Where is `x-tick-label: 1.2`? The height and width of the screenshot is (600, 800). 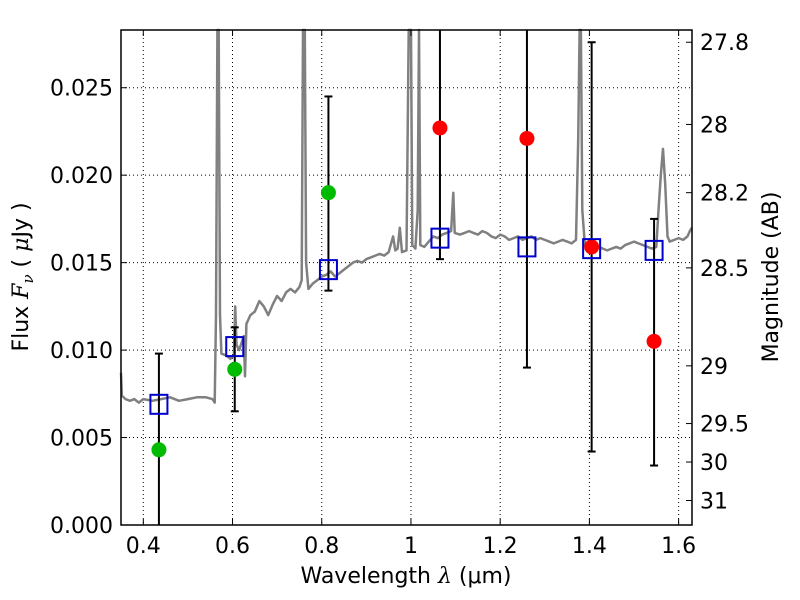
x-tick-label: 1.2 is located at coordinates (500, 546).